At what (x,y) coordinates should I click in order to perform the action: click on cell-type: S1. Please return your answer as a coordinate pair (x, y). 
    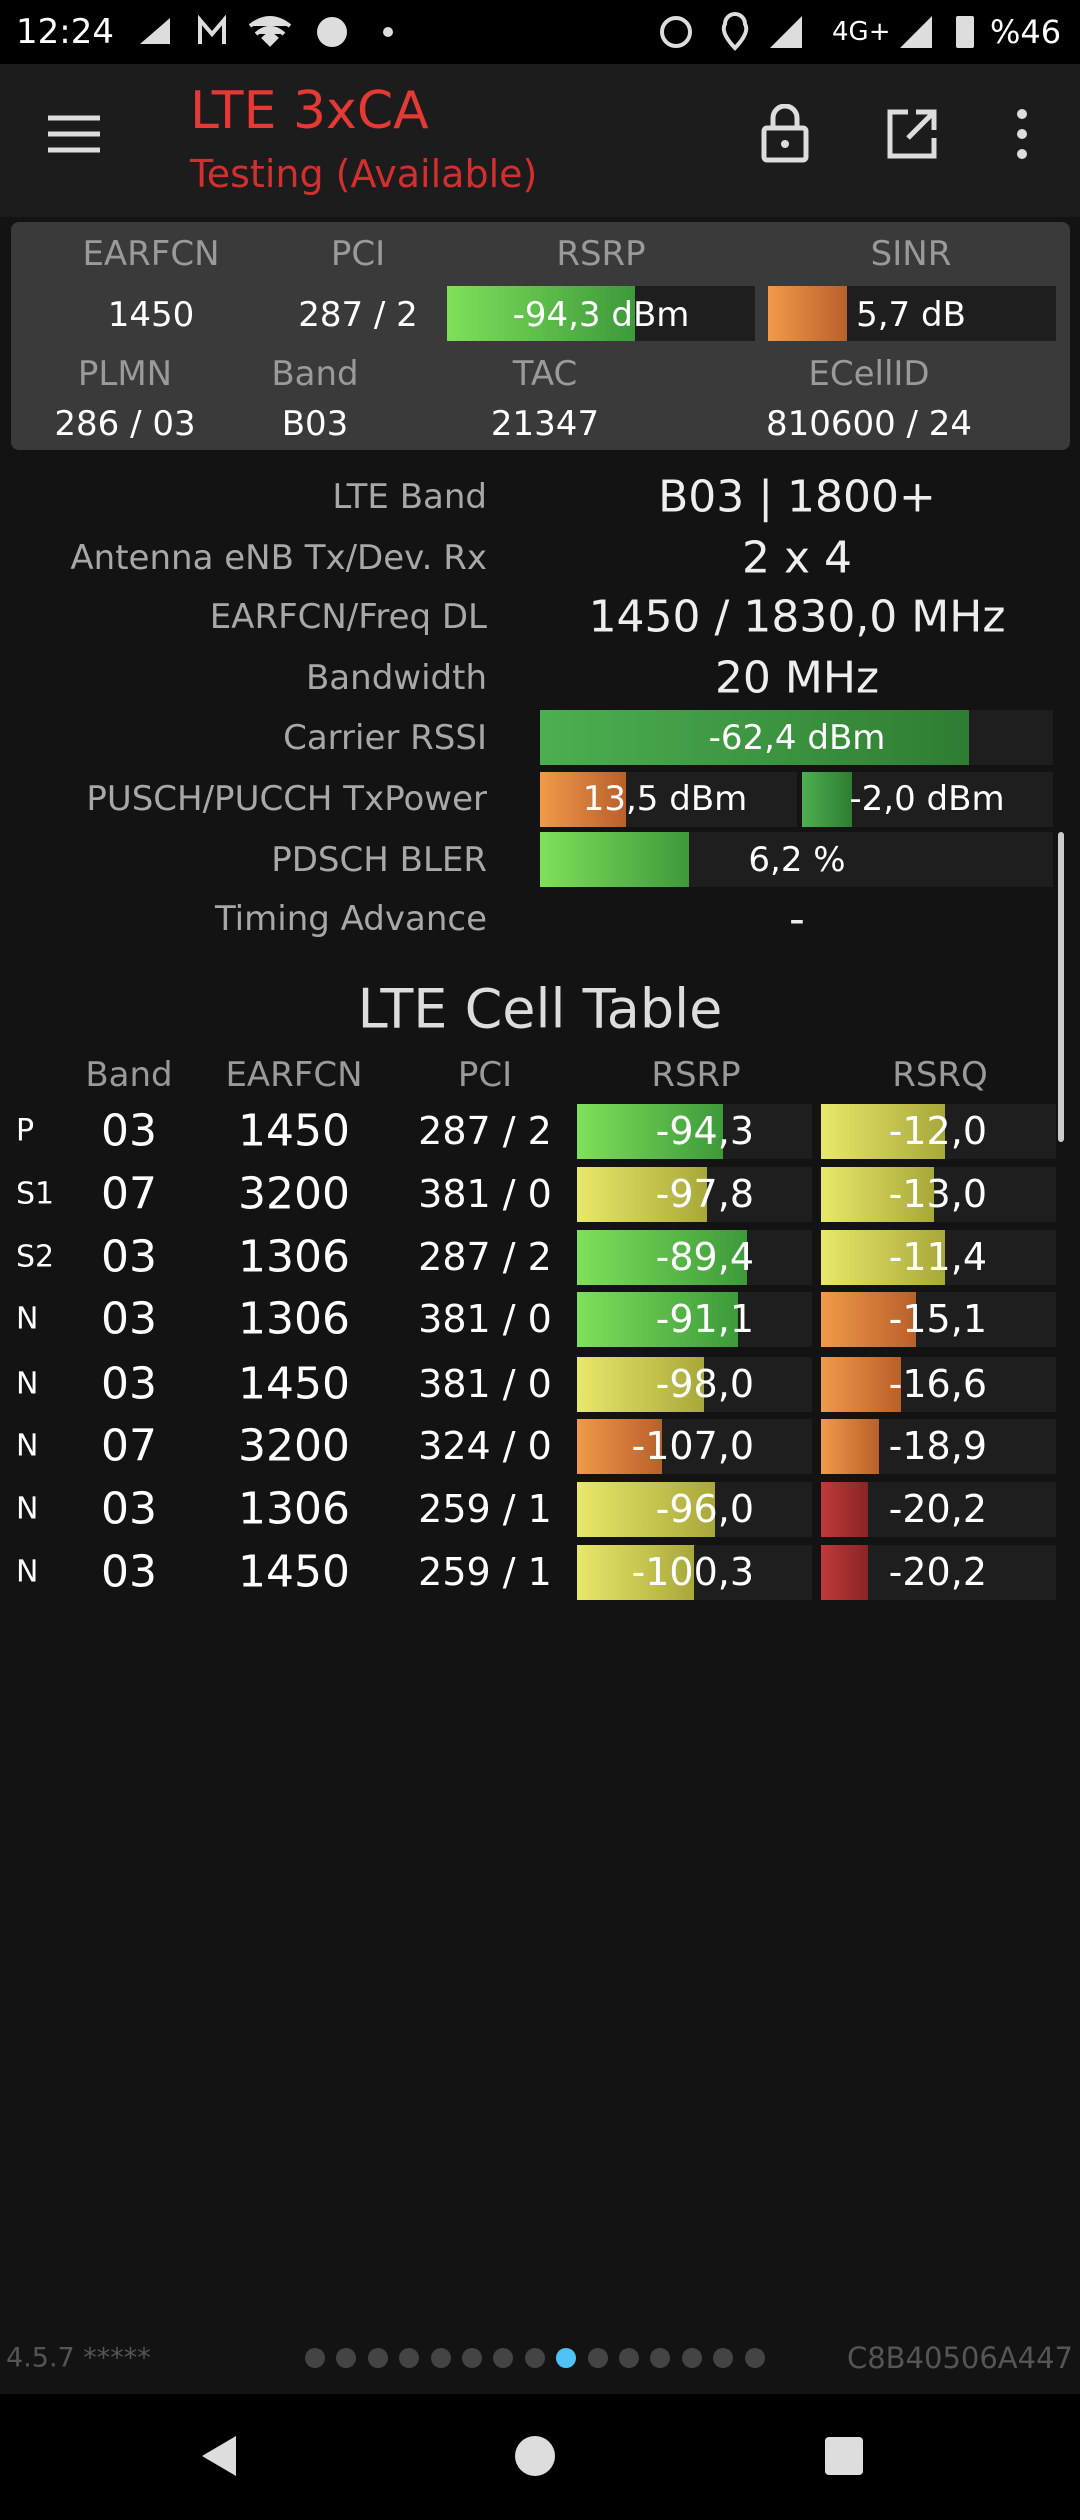
    Looking at the image, I should click on (35, 1194).